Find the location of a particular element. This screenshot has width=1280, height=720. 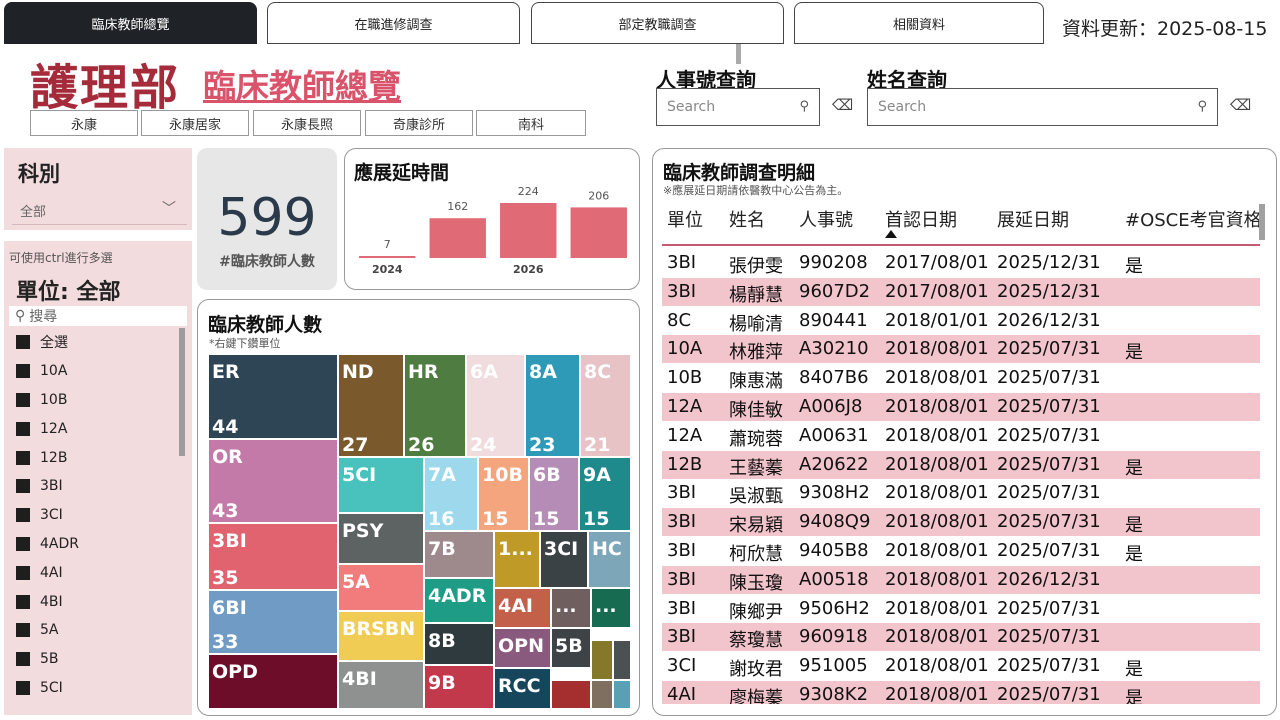

treemap-cell: 8B is located at coordinates (459, 644).